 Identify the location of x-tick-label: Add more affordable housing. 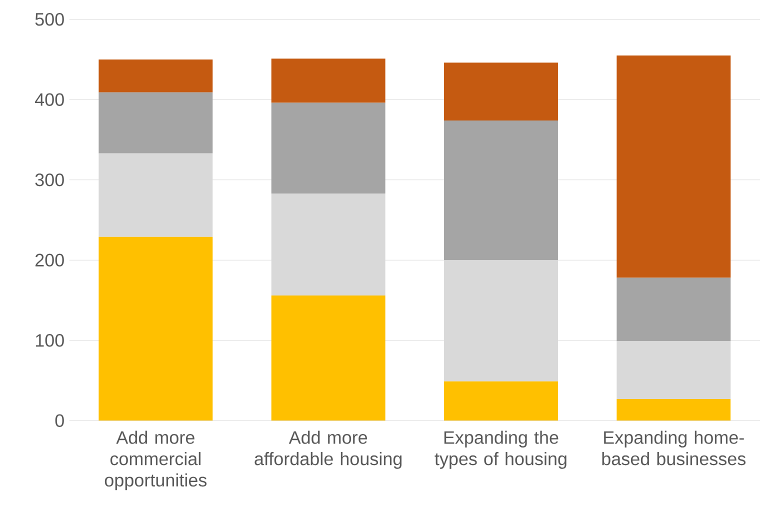
(328, 449).